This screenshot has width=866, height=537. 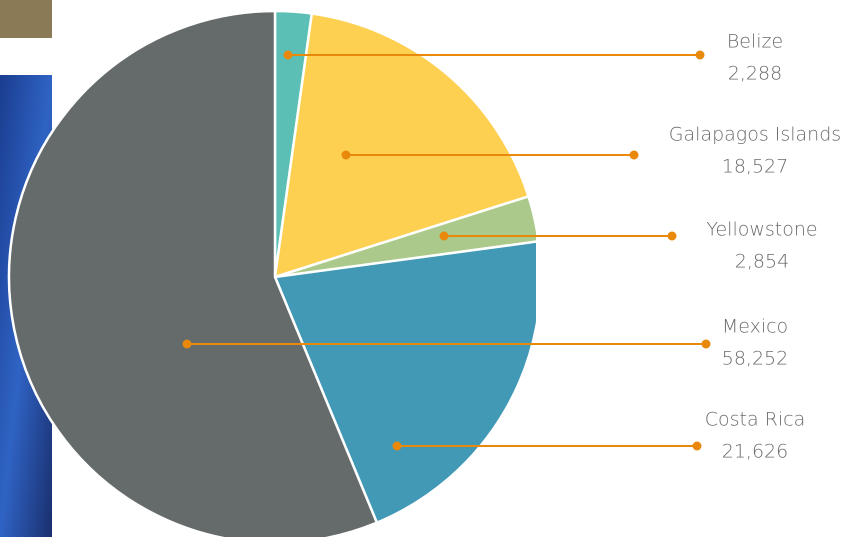 I want to click on category-label: Mexico, so click(x=755, y=327).